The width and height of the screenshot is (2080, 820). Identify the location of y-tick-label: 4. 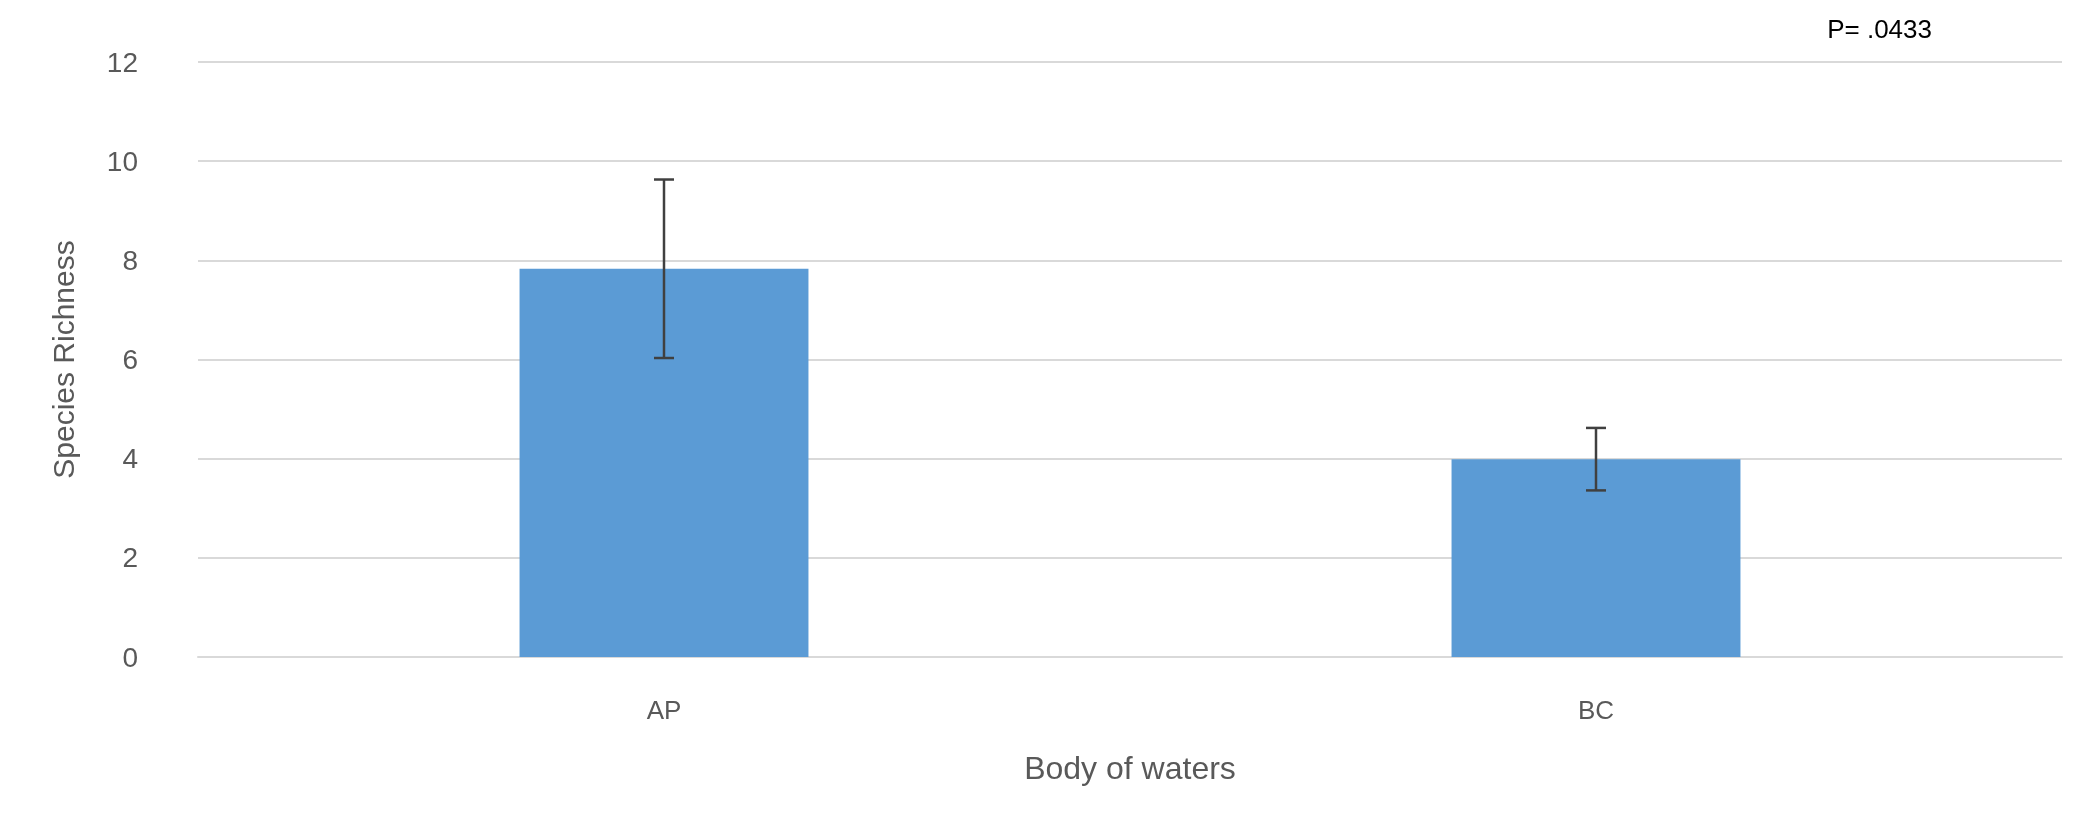
(130, 459).